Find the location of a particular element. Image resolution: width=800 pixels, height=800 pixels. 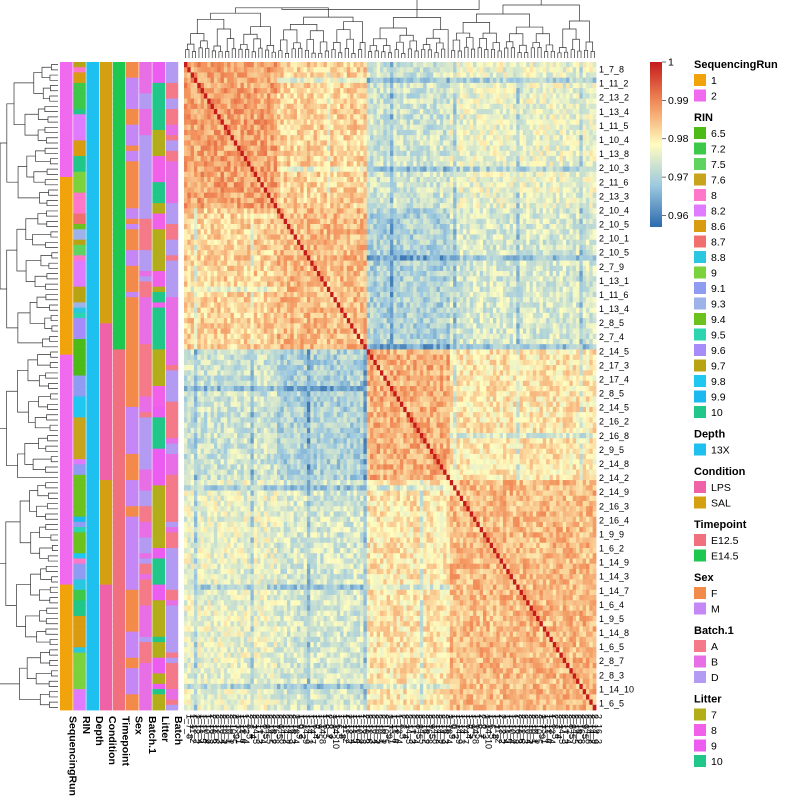

annotation-cell-sequencingrun is located at coordinates (66, 294).